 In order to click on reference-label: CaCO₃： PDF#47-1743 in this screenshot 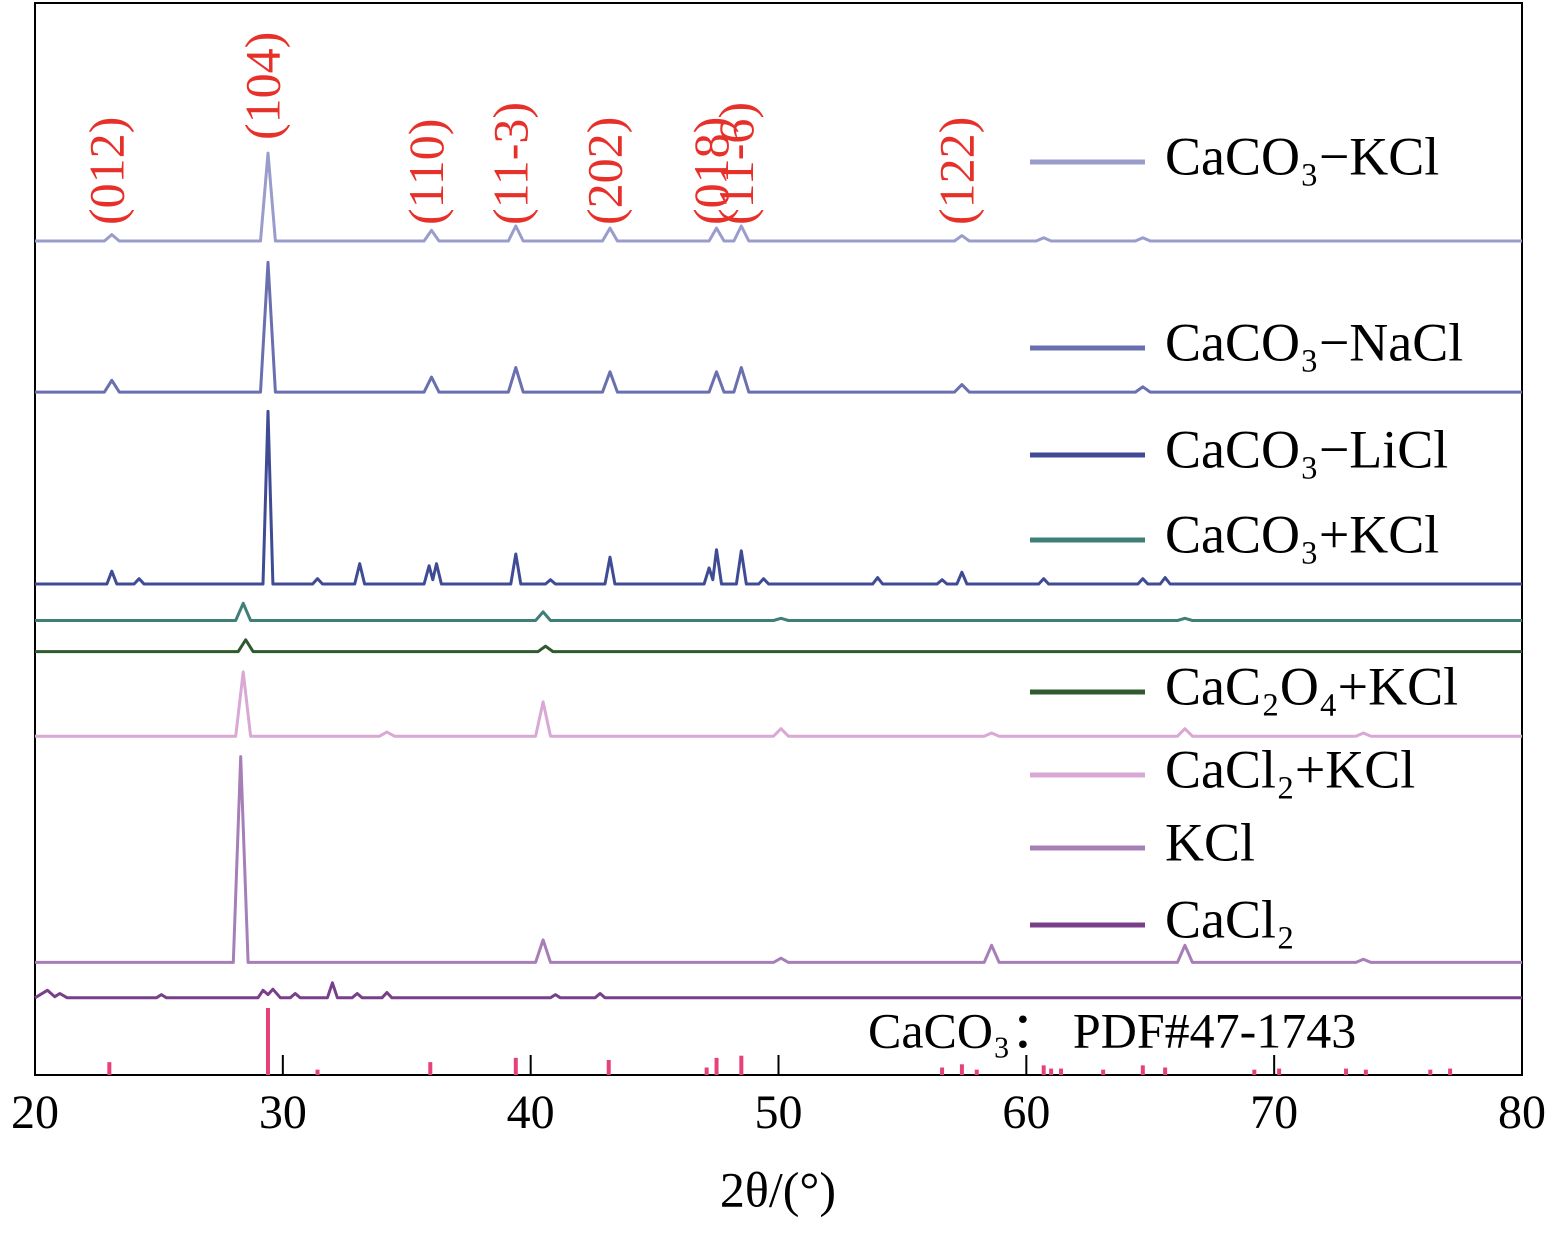, I will do `click(1112, 1030)`.